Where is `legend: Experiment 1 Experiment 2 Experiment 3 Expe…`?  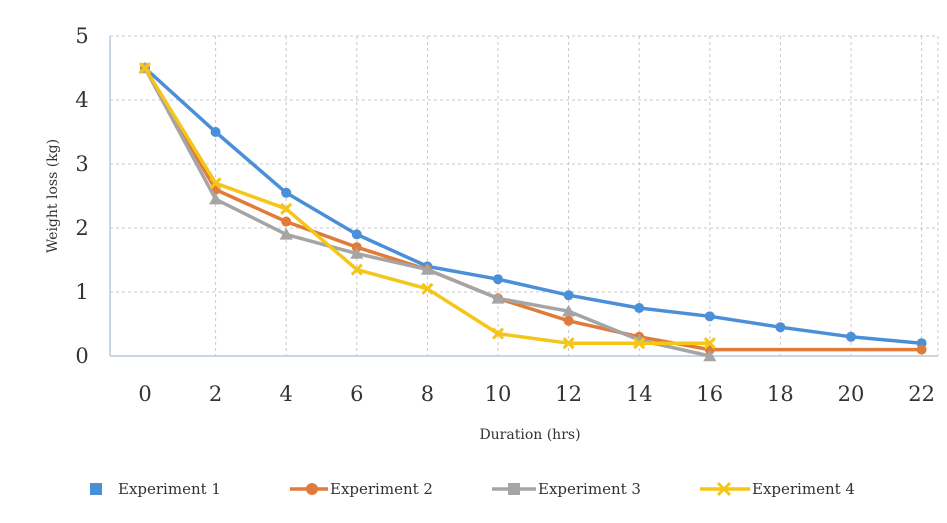
legend: Experiment 1 Experiment 2 Experiment 3 Expe… is located at coordinates (472, 489).